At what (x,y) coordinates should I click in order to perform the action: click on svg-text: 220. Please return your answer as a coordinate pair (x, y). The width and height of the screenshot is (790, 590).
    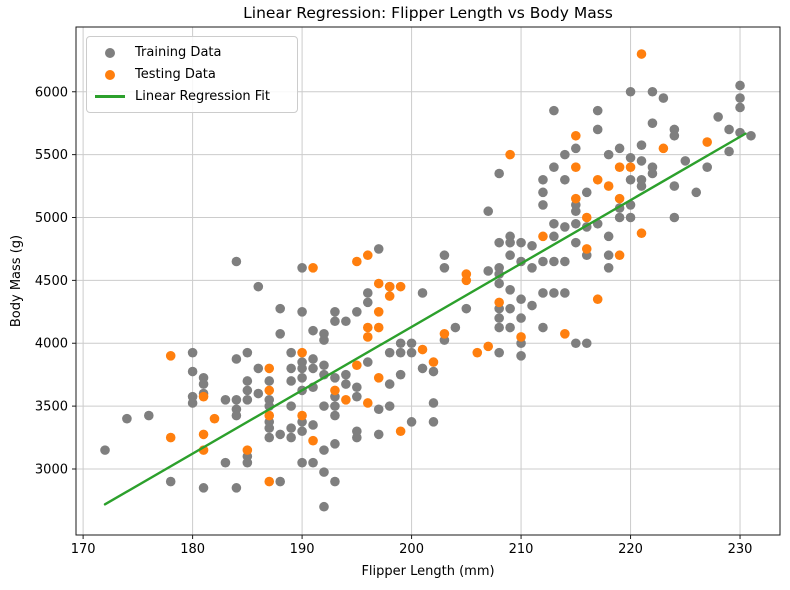
    Looking at the image, I should click on (630, 549).